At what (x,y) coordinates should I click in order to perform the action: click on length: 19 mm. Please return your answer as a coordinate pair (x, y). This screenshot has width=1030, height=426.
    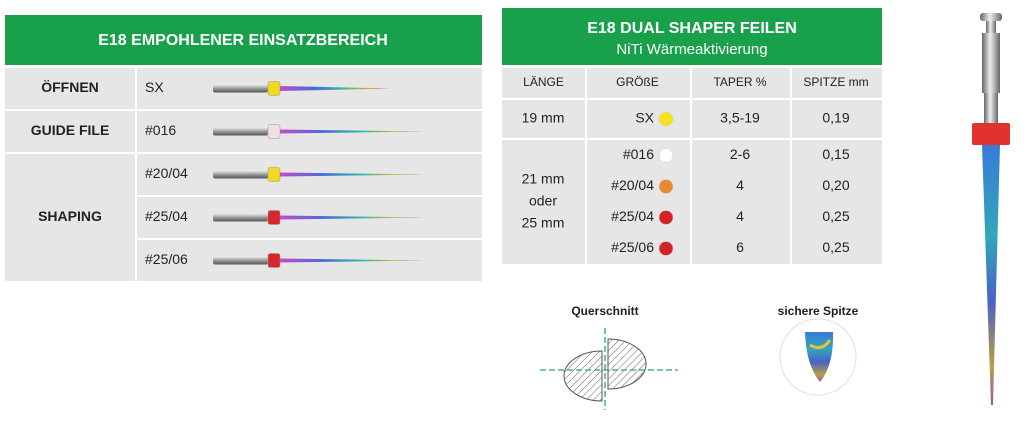
    Looking at the image, I should click on (543, 118).